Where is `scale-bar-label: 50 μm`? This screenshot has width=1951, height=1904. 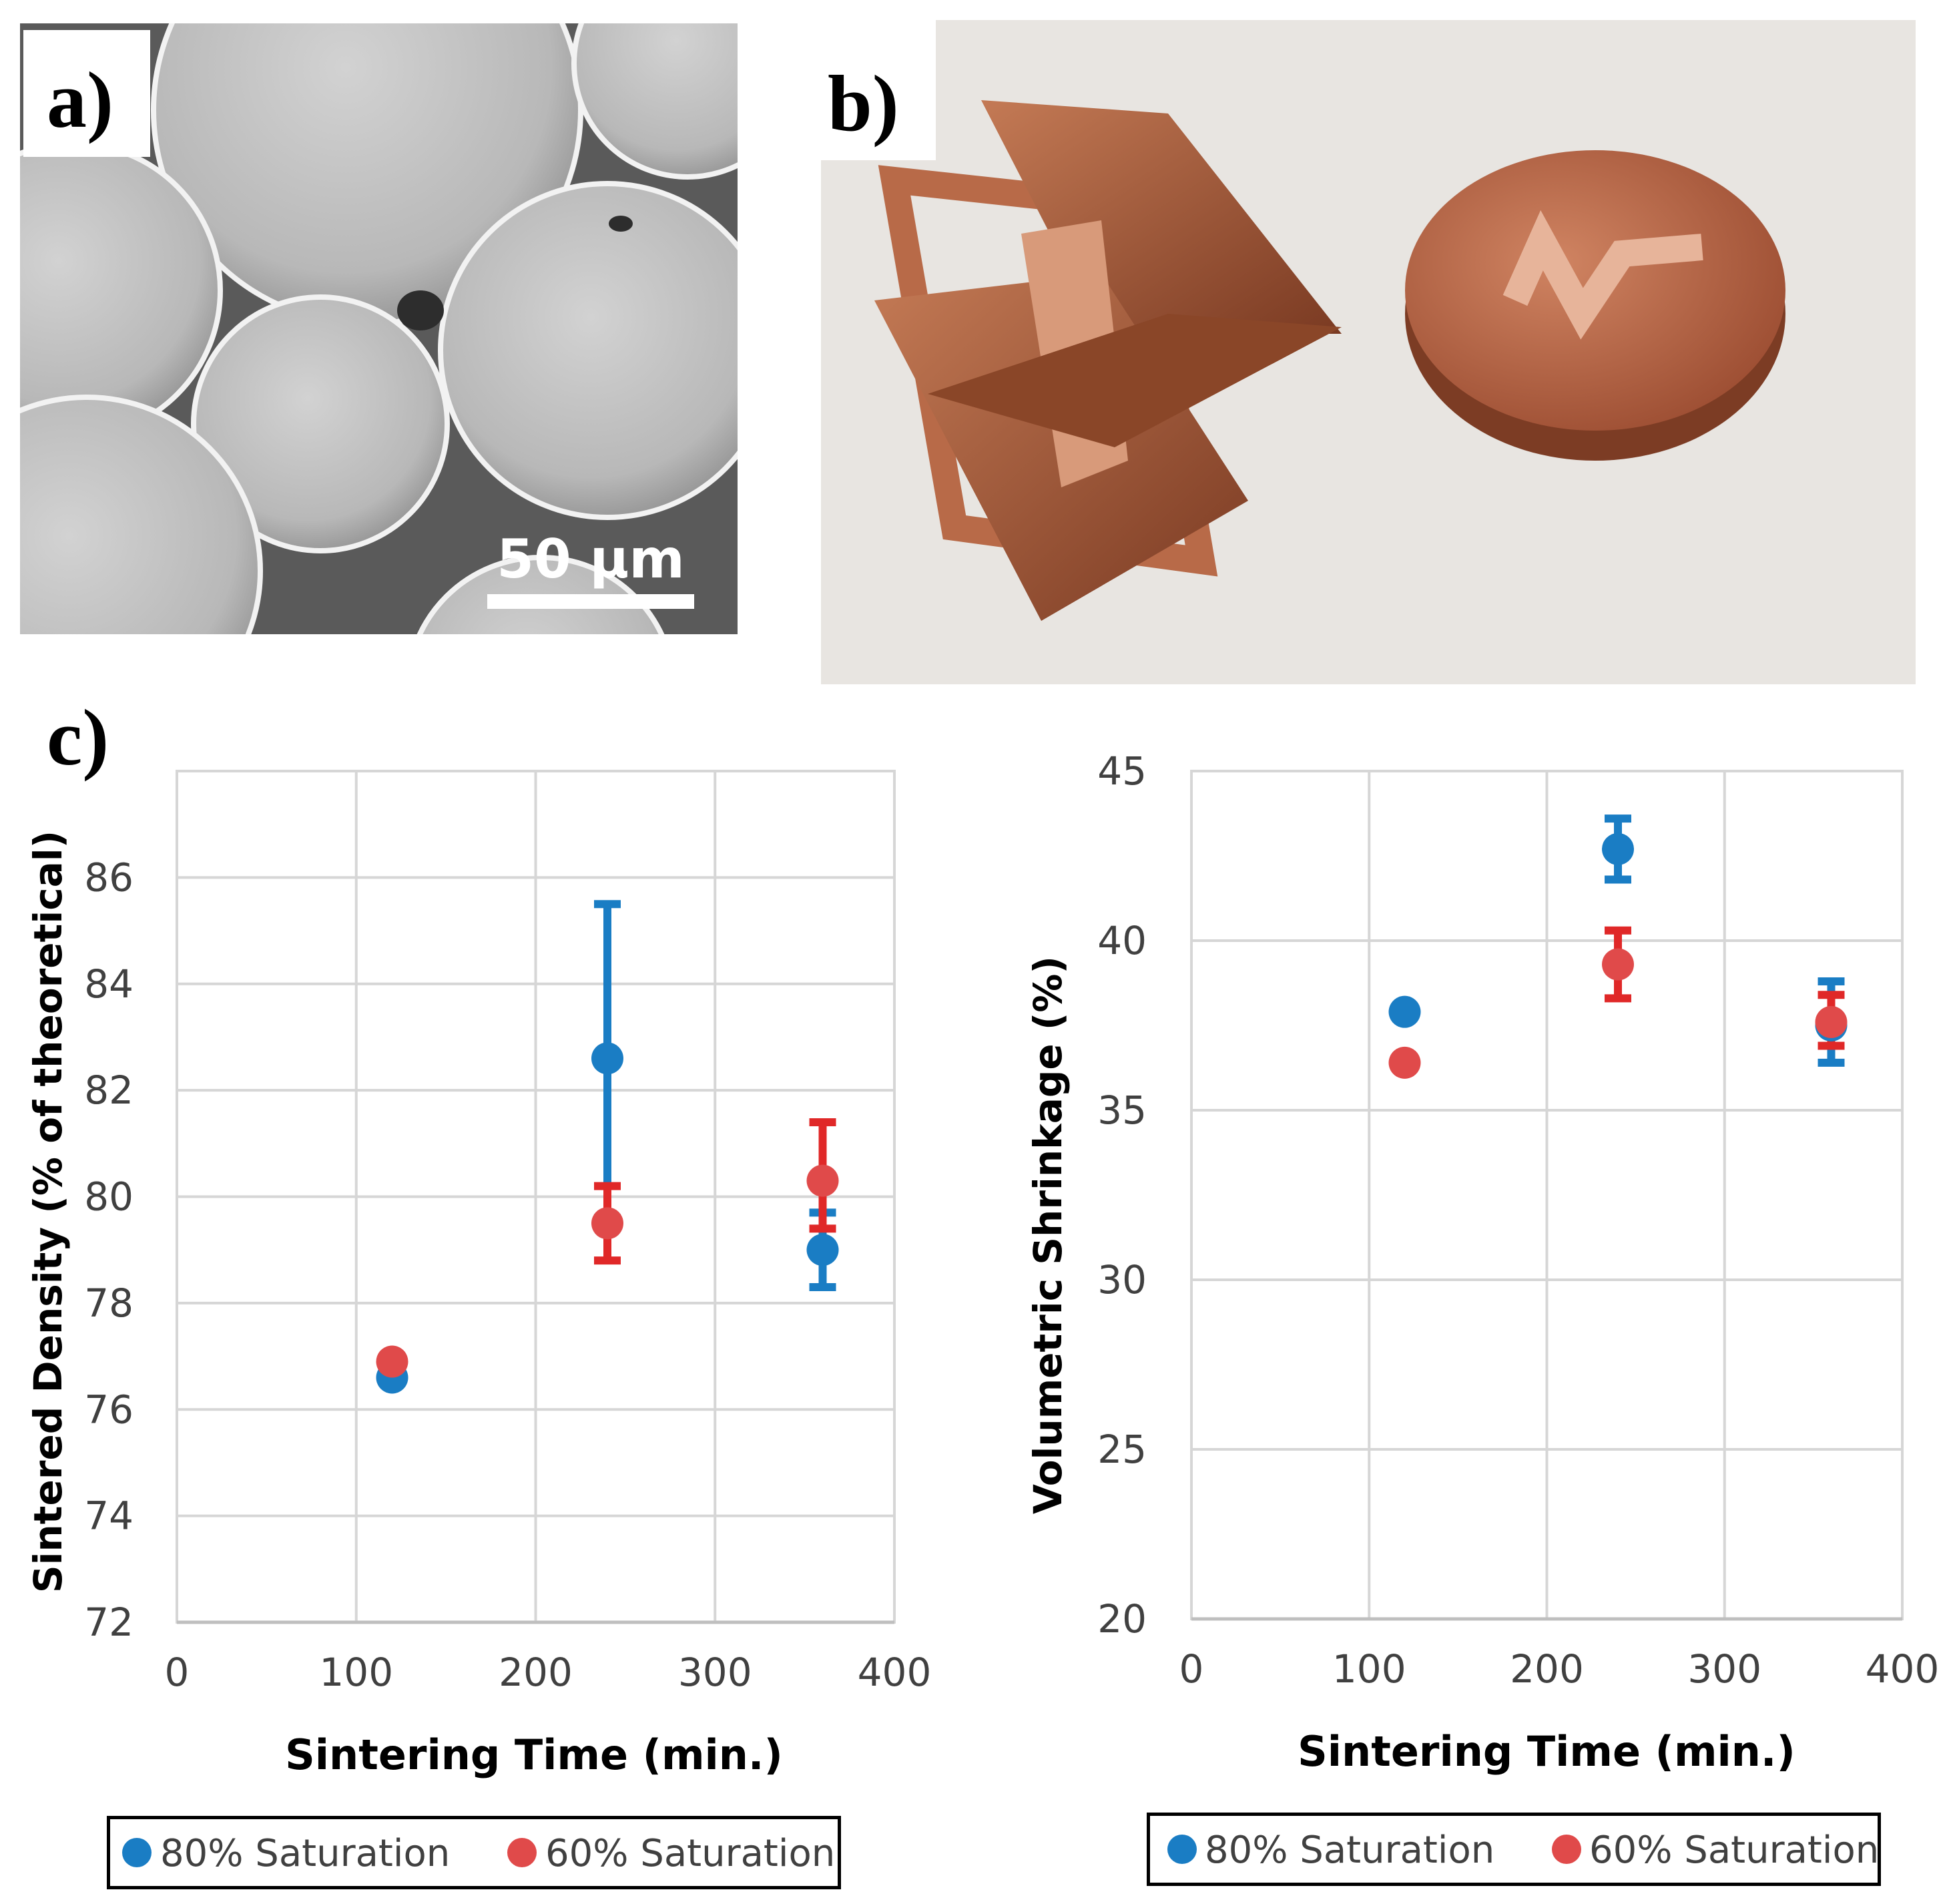
scale-bar-label: 50 μm is located at coordinates (590, 559).